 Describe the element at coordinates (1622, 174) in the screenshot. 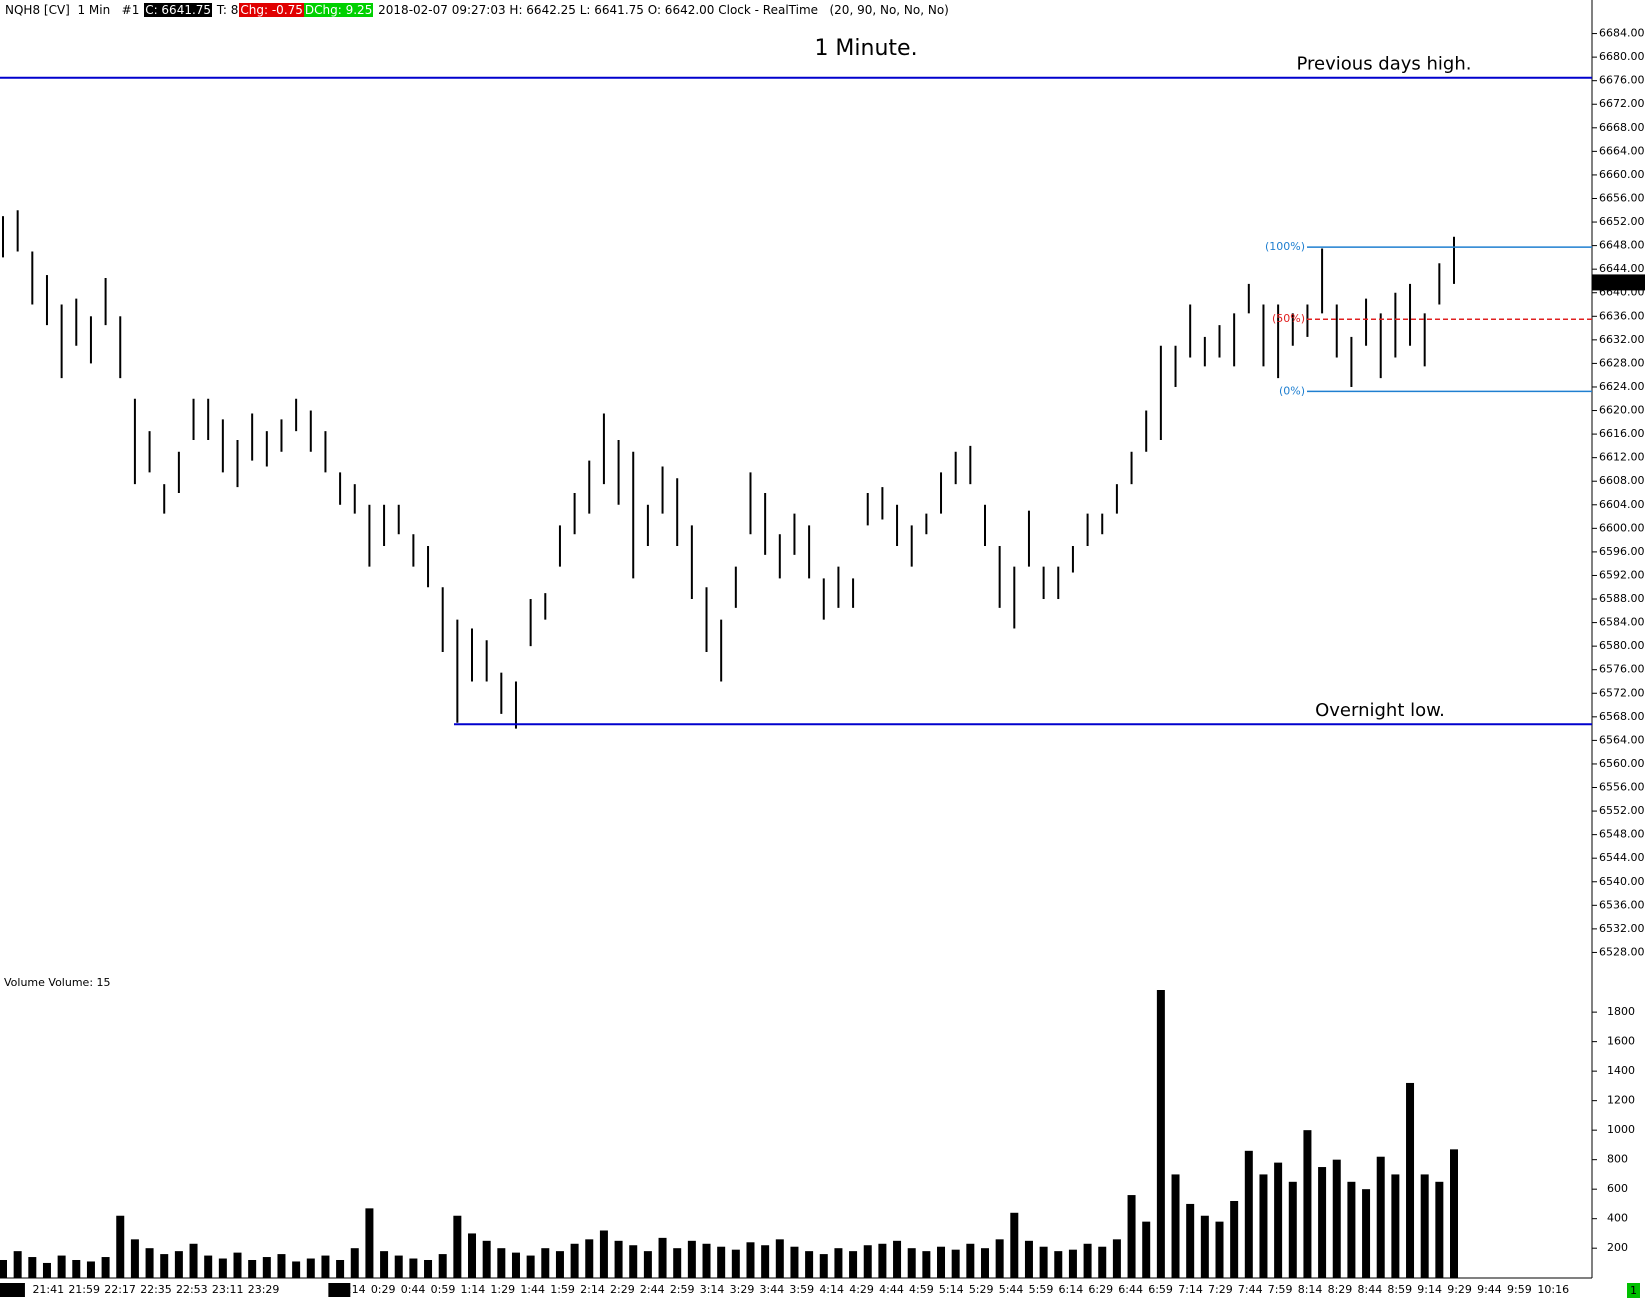

I see `y-tick-label: 6660.00` at that location.